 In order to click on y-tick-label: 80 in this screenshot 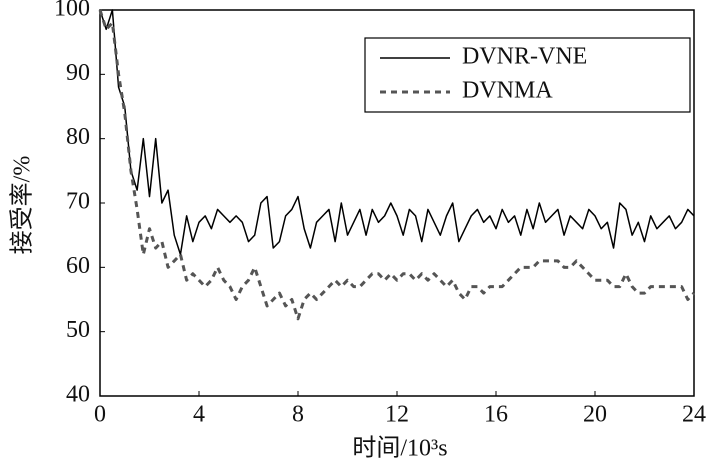, I will do `click(78, 137)`.